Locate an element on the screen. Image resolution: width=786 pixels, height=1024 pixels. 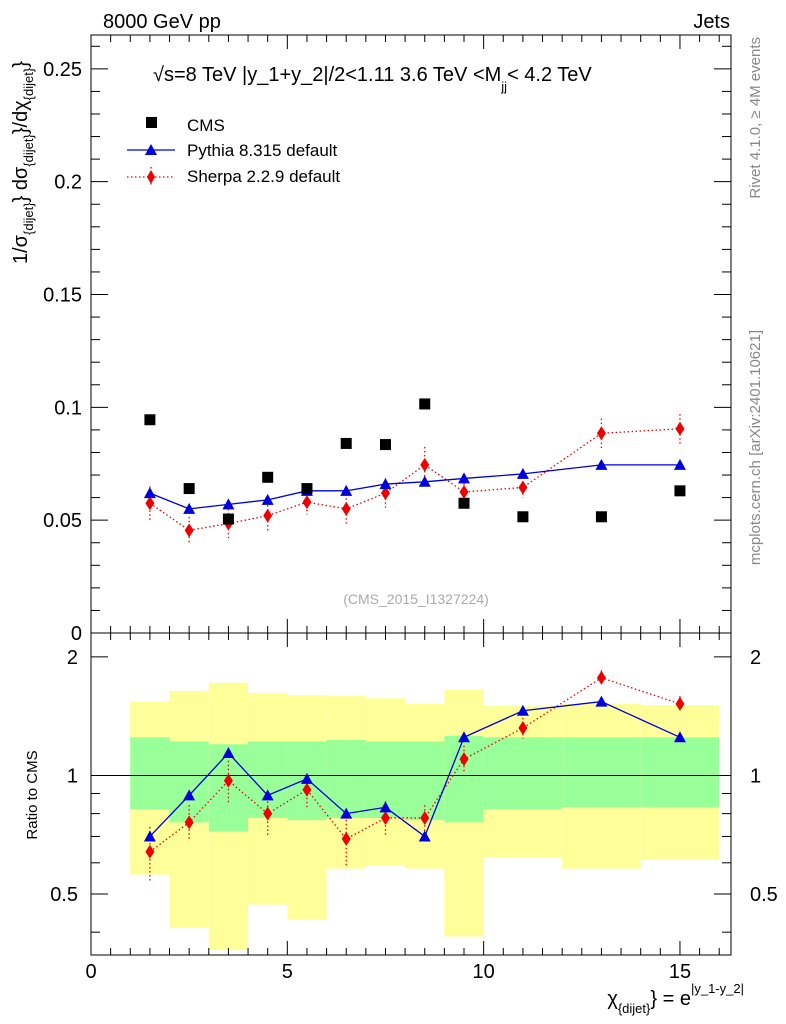
ratio-y-tick-label-right: 0.5 is located at coordinates (764, 895).